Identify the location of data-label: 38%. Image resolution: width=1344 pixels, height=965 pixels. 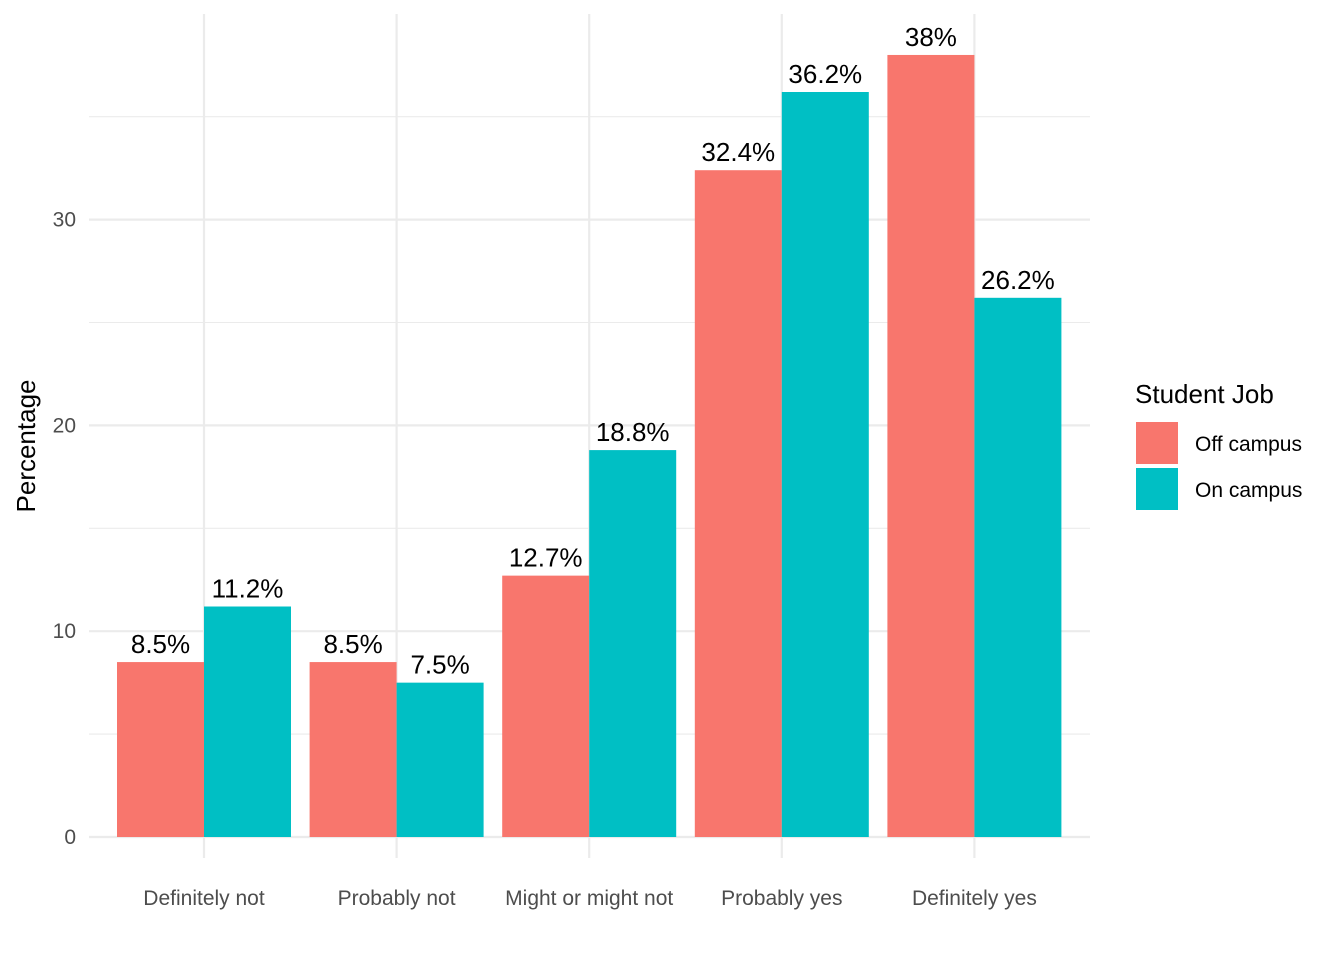
(931, 37).